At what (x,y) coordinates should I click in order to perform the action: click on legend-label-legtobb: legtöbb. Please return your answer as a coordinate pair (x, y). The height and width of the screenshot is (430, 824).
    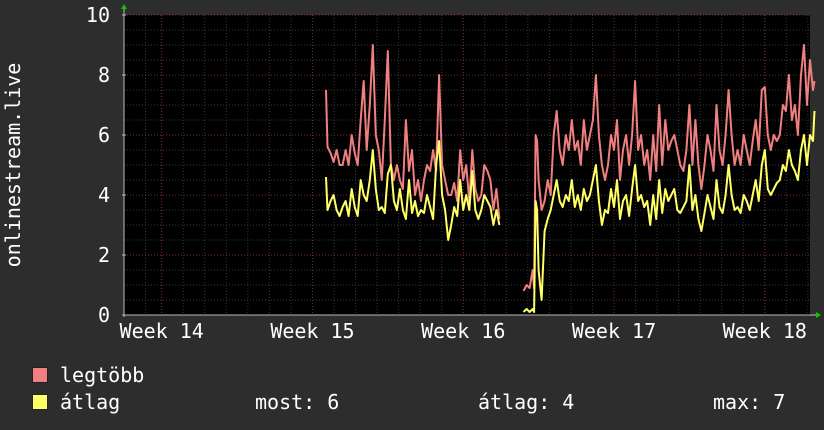
    Looking at the image, I should click on (102, 375).